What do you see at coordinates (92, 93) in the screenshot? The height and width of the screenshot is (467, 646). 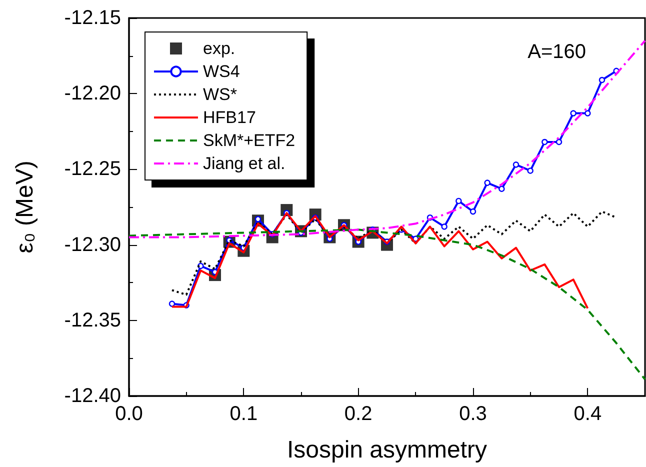 I see `y-tick-label: -12.20` at bounding box center [92, 93].